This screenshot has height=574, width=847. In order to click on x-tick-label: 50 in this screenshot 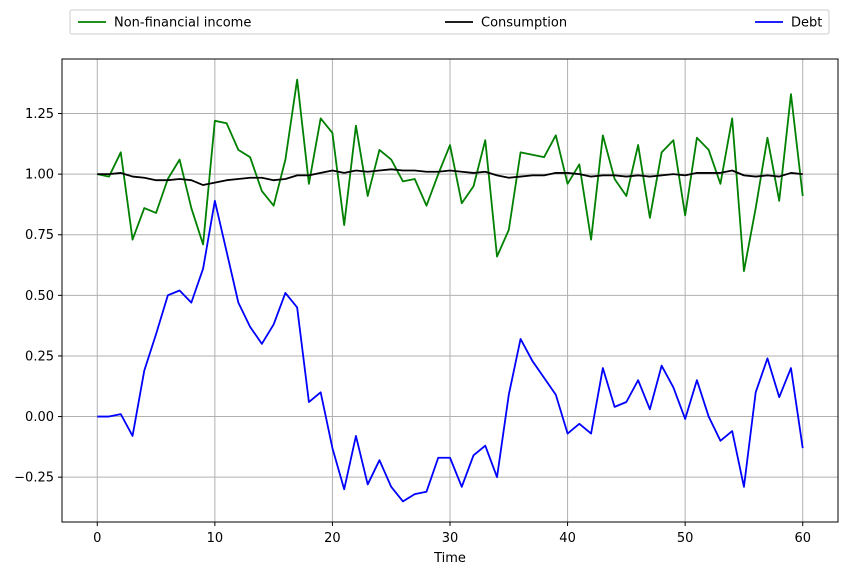, I will do `click(685, 538)`.